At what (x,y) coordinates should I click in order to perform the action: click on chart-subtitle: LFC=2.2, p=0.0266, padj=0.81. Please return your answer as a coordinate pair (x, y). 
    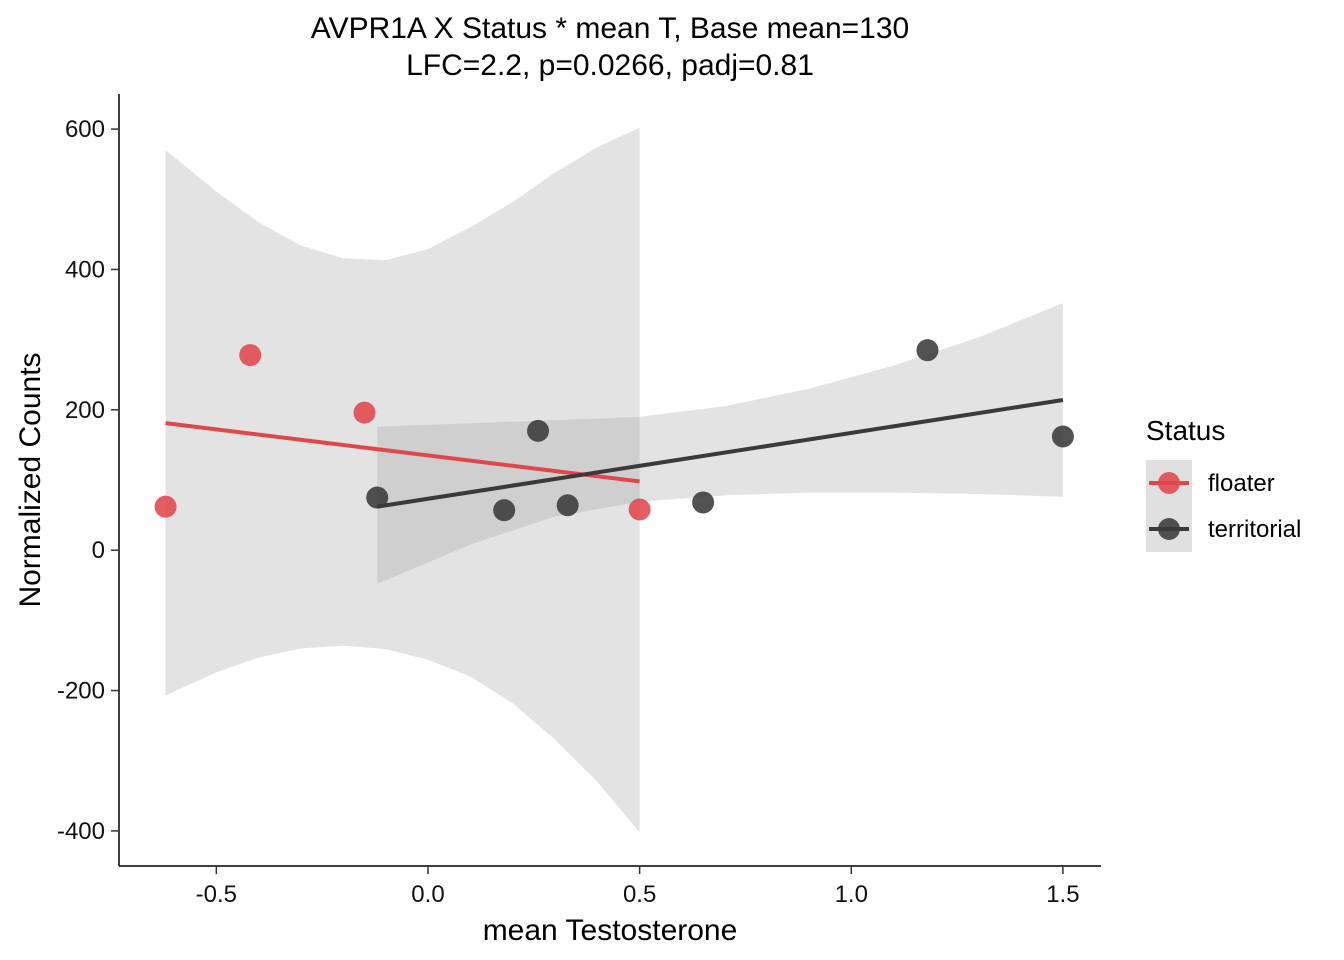
    Looking at the image, I should click on (610, 65).